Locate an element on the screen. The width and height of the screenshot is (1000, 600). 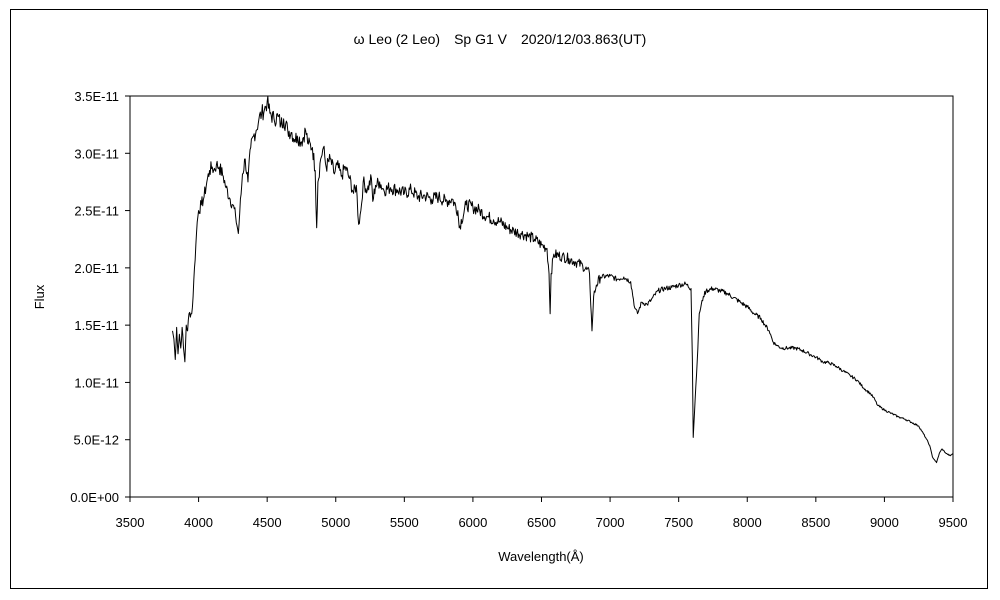
y-axis-label: Flux is located at coordinates (39, 296).